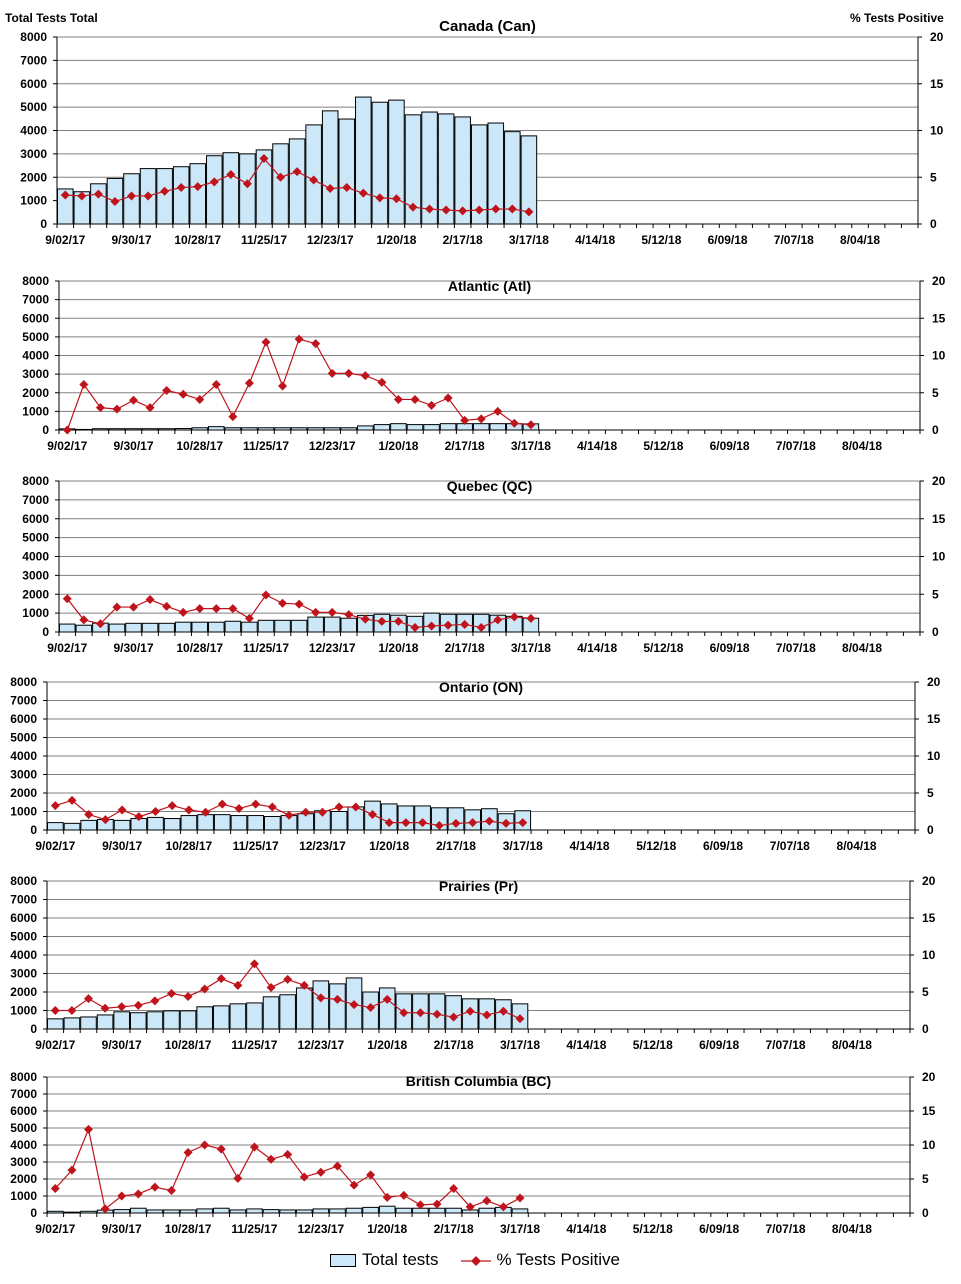  Describe the element at coordinates (264, 240) in the screenshot. I see `x-tick-label: 11/25/17` at that location.